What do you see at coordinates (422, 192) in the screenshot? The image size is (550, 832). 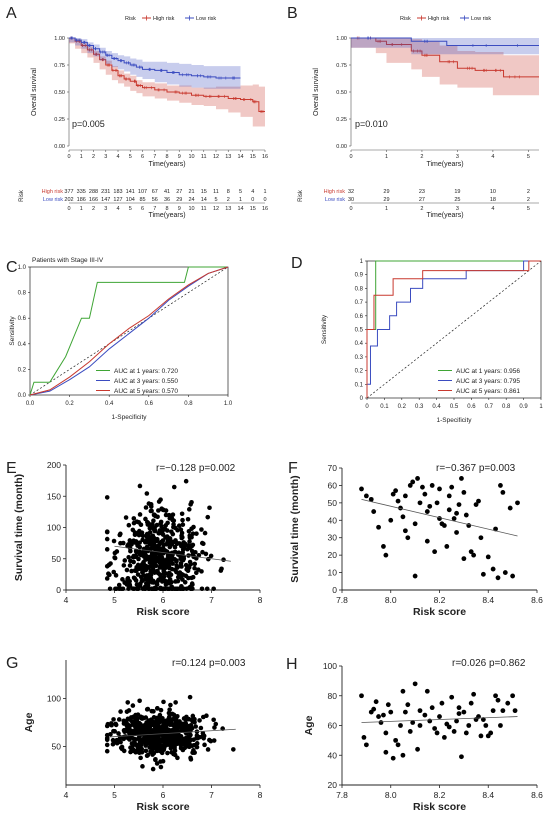 I see `risk-count: 23` at bounding box center [422, 192].